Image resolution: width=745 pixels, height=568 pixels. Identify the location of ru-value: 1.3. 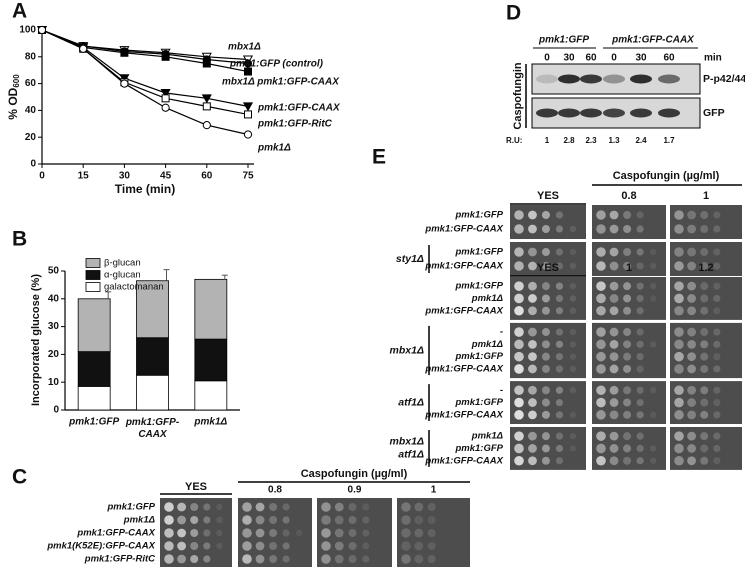
(614, 140).